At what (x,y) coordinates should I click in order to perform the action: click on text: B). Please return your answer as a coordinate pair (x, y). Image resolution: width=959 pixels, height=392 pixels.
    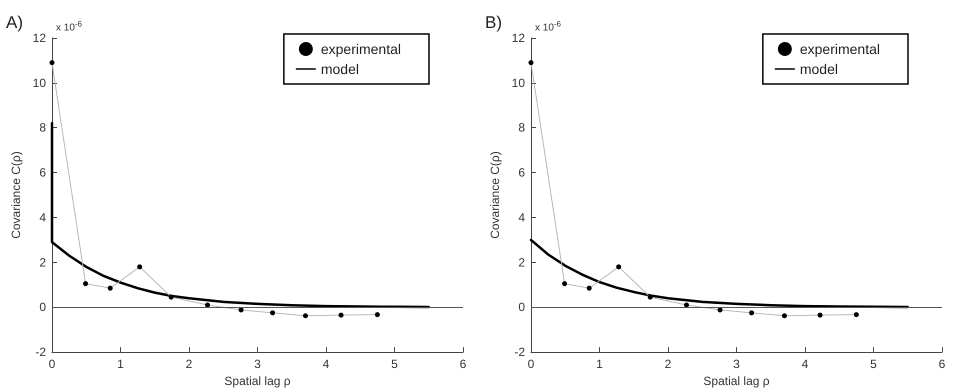
    Looking at the image, I should click on (493, 22).